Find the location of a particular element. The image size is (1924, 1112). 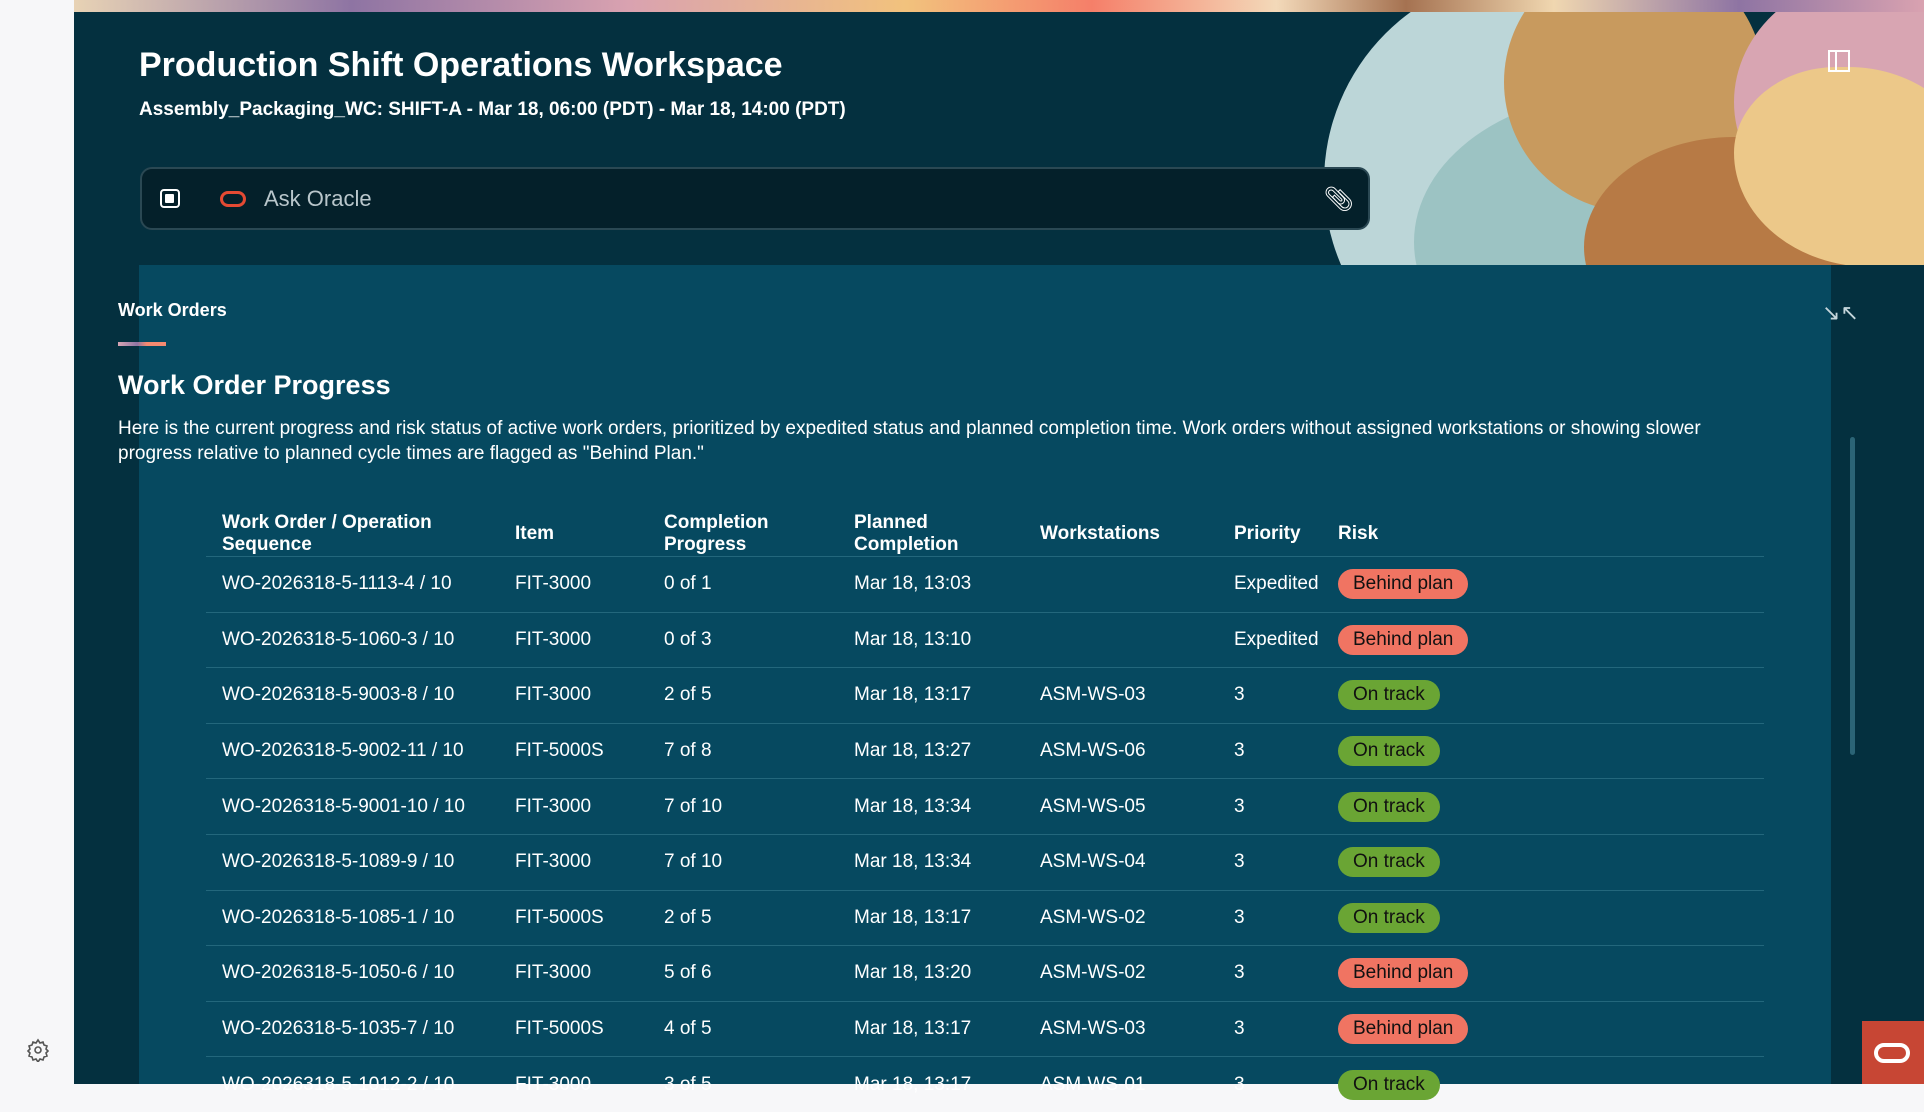

toggle-panel-icon is located at coordinates (1839, 61).